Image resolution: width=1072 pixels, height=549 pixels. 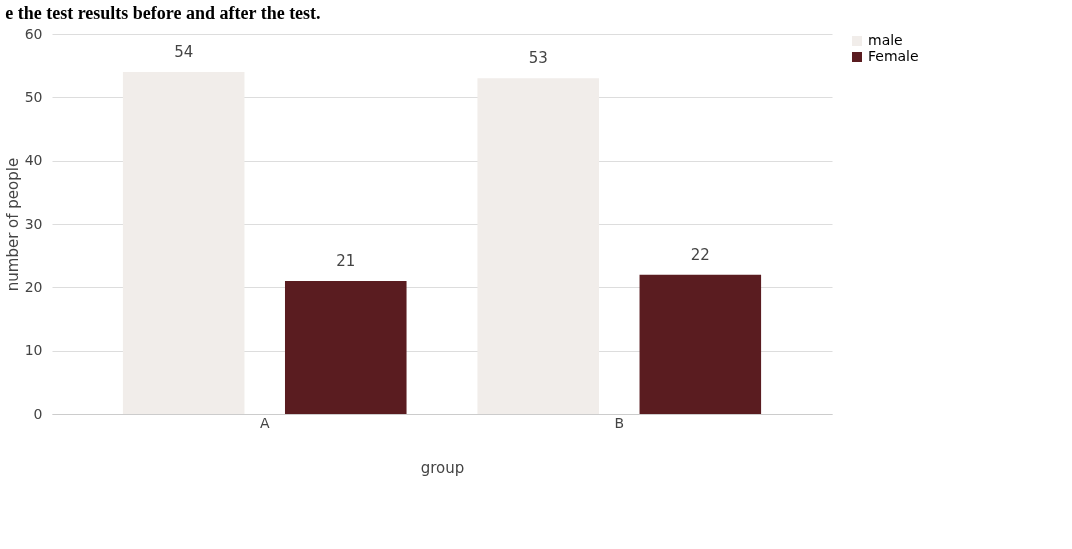 What do you see at coordinates (538, 58) in the screenshot?
I see `data-label: 53` at bounding box center [538, 58].